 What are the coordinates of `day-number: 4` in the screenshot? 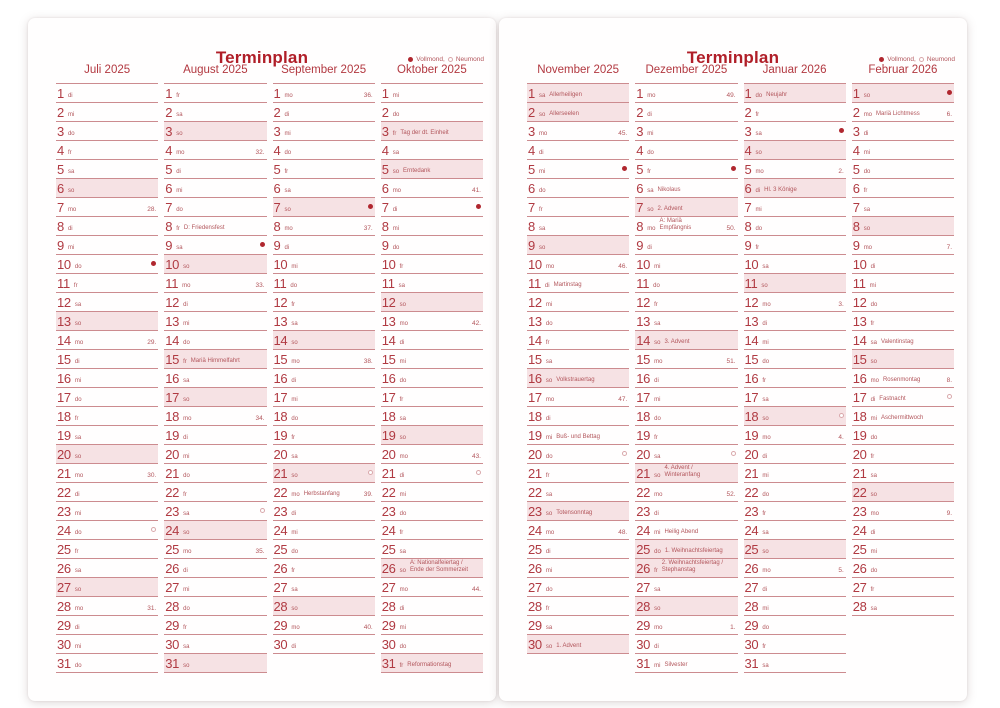 It's located at (640, 150).